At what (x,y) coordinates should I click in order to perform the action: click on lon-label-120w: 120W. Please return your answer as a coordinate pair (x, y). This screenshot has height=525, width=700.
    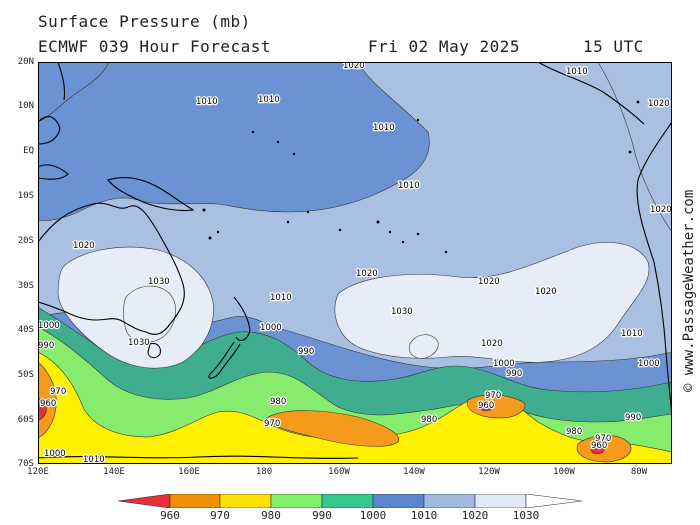
    Looking at the image, I should click on (489, 472).